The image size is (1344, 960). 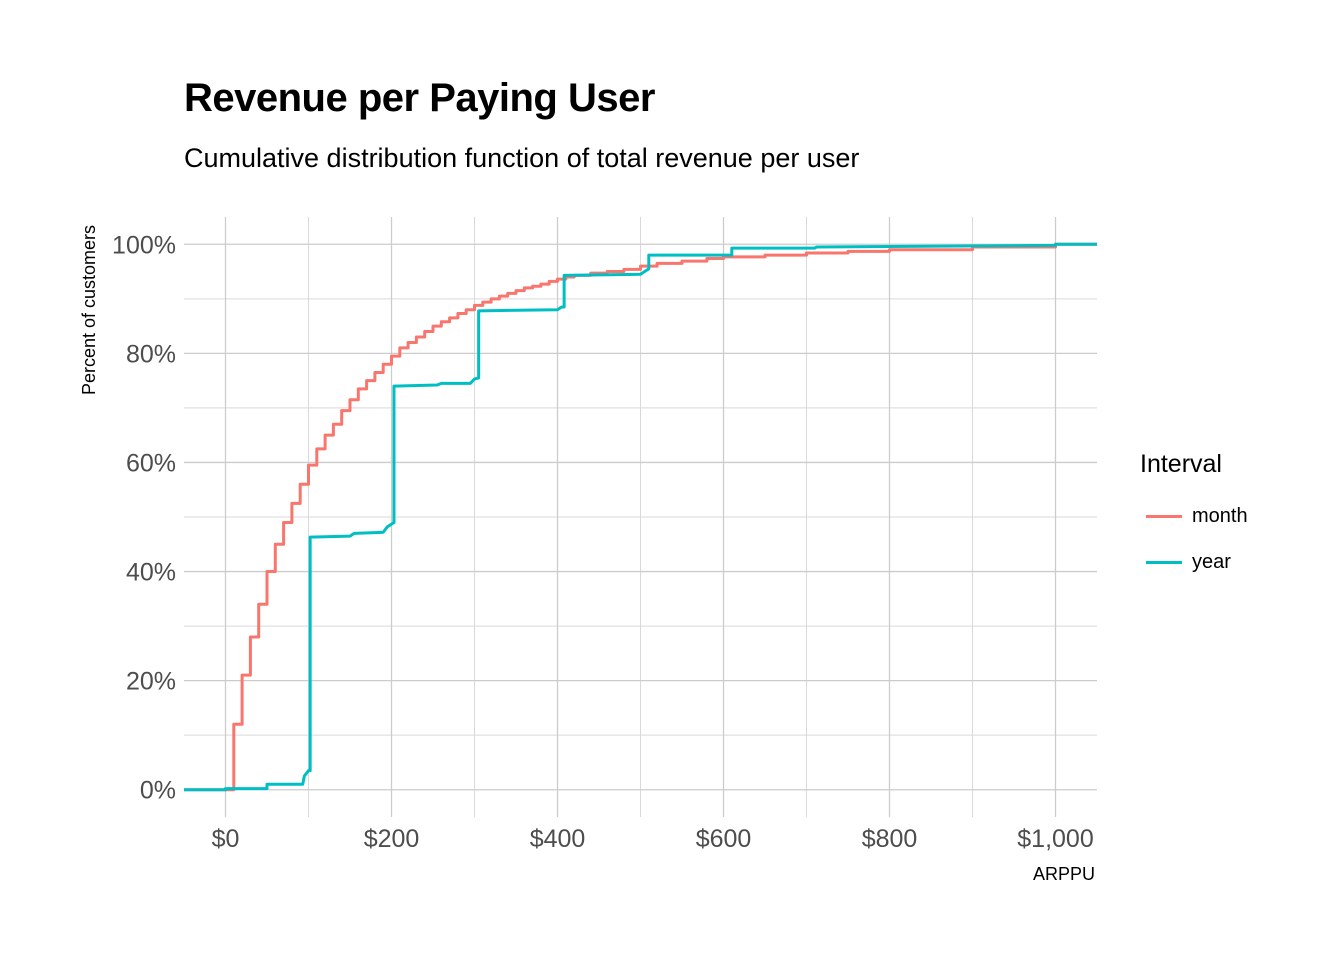 I want to click on y-tick-label: 20%, so click(x=151, y=682).